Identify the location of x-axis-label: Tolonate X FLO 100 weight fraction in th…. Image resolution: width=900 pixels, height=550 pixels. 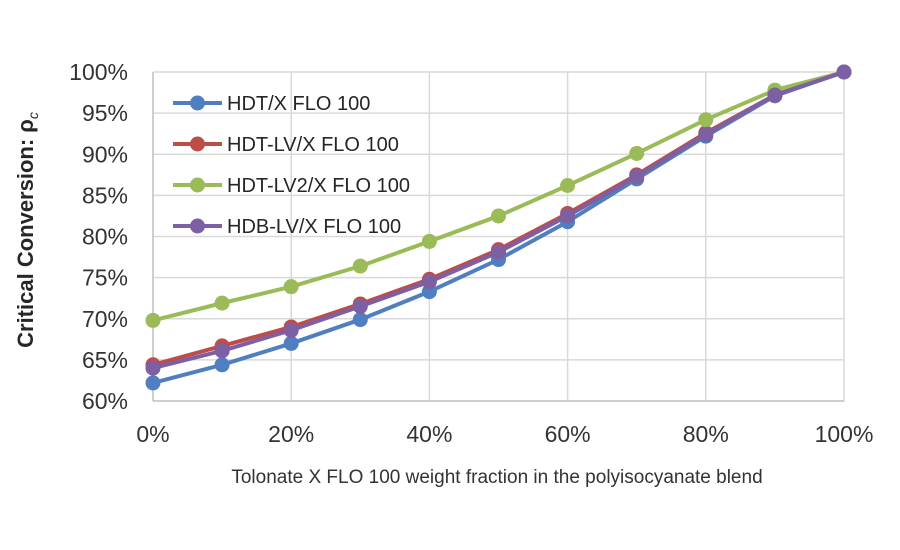
(496, 477).